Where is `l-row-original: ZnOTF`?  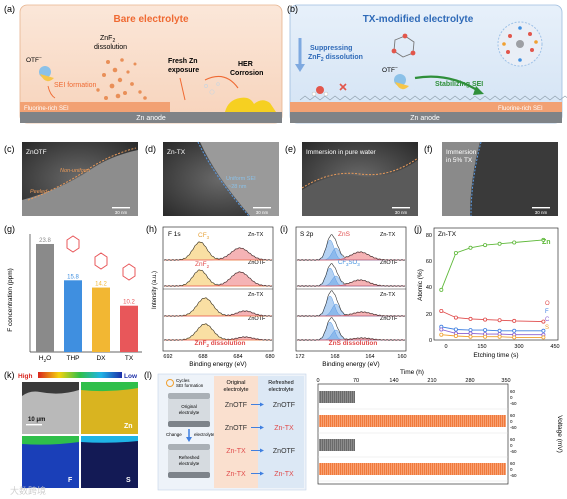 l-row-original: ZnOTF is located at coordinates (236, 428).